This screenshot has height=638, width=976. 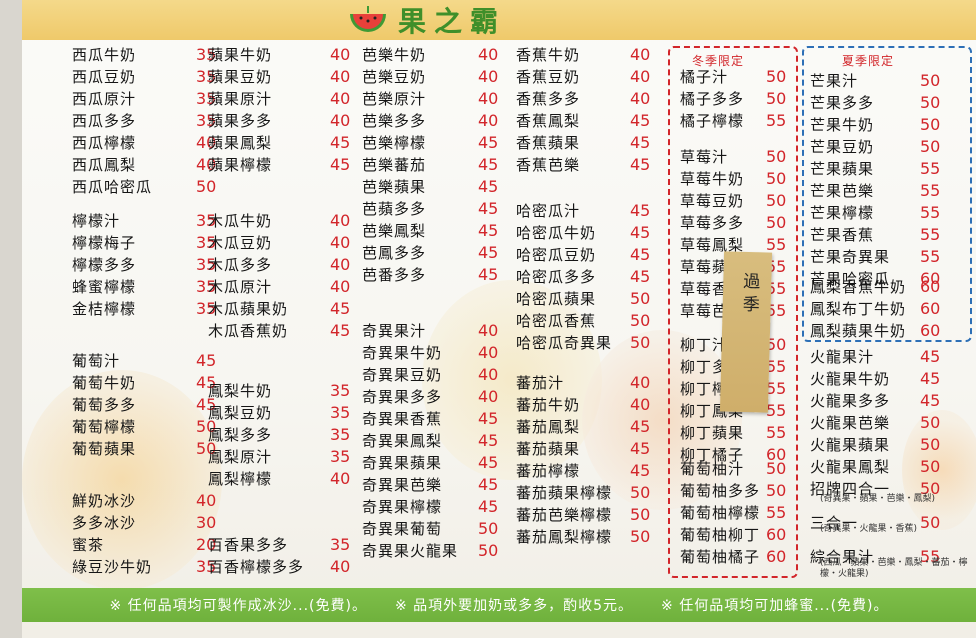 I want to click on item-name: 葡萄柚汁, so click(x=712, y=469).